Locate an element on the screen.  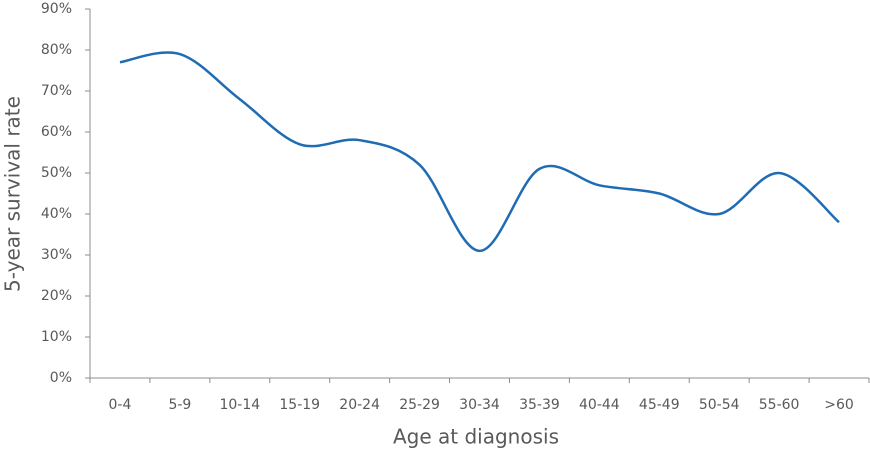
y-tick-label: 20% is located at coordinates (56, 296).